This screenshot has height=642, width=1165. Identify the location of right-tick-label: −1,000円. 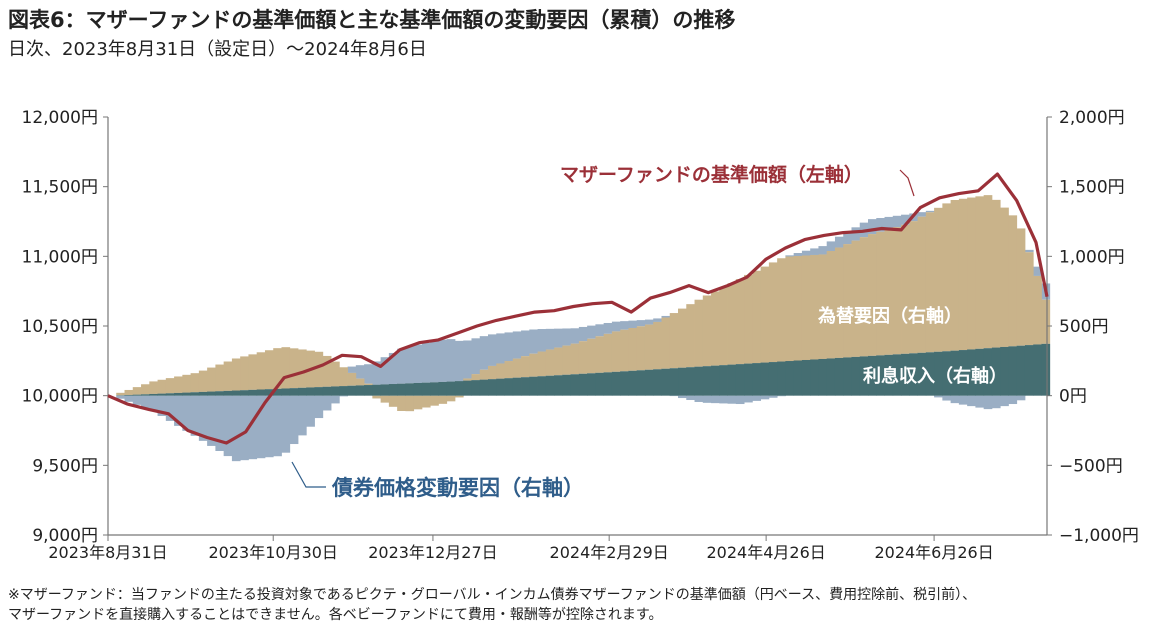
(1099, 536).